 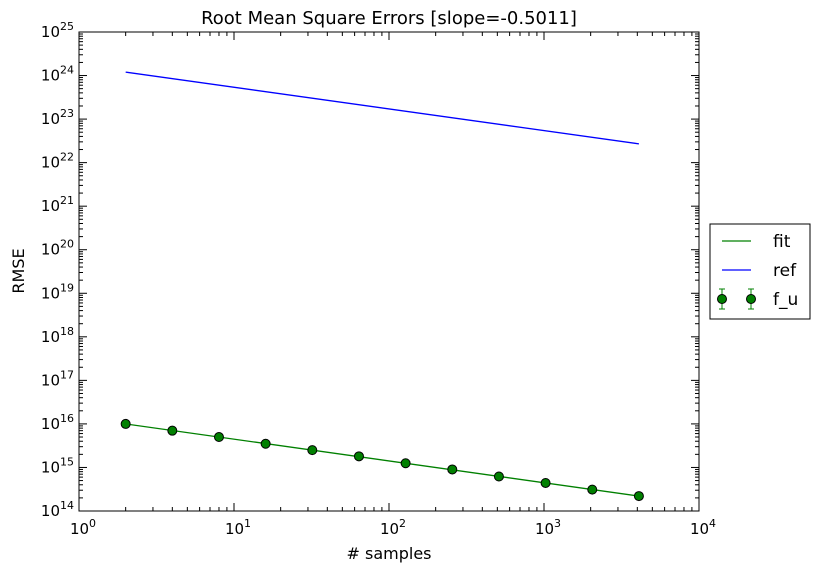 I want to click on y-tick-label: 1024, so click(x=57, y=74).